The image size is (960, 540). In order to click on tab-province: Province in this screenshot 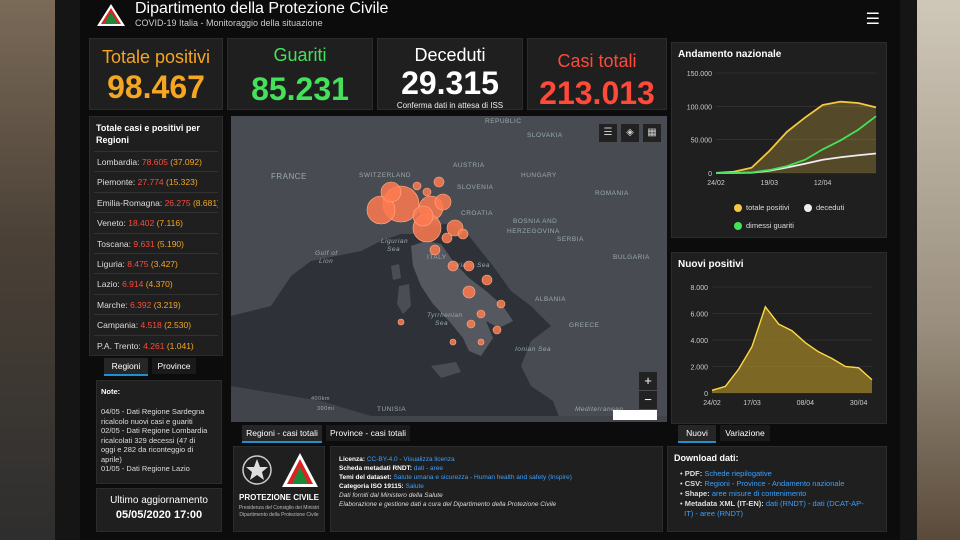, I will do `click(174, 366)`.